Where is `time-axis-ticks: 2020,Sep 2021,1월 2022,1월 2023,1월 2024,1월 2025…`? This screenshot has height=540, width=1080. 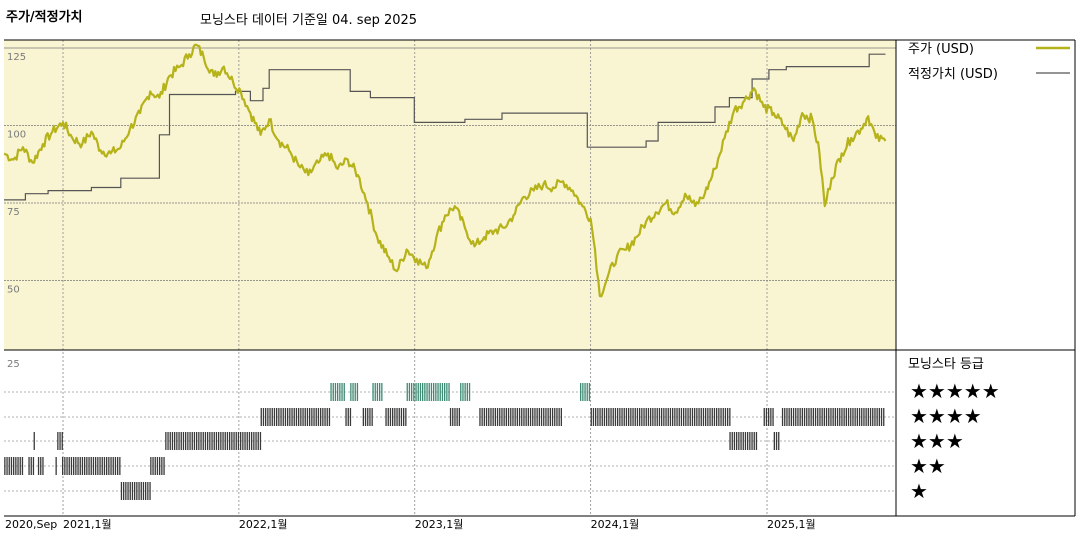
time-axis-ticks: 2020,Sep 2021,1월 2022,1월 2023,1월 2024,1월 2025… is located at coordinates (410, 524).